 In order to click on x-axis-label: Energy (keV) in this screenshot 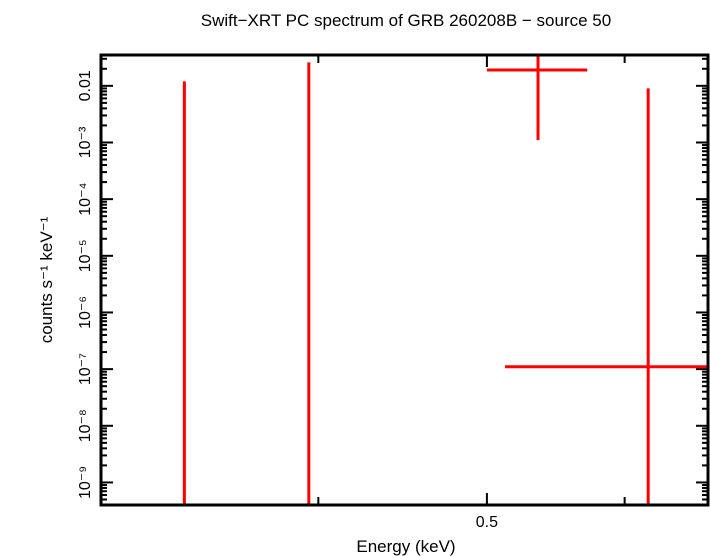, I will do `click(405, 546)`.